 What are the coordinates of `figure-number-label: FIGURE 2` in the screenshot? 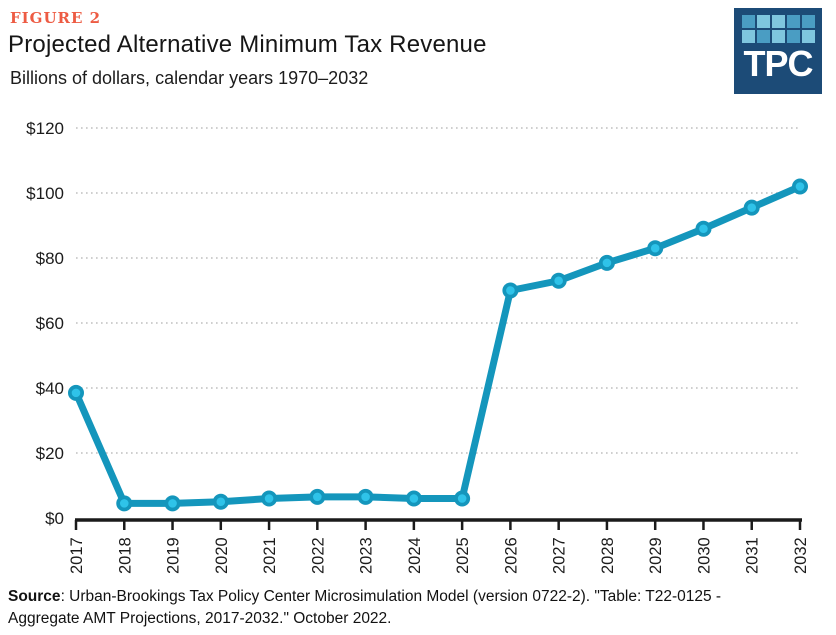 It's located at (56, 18).